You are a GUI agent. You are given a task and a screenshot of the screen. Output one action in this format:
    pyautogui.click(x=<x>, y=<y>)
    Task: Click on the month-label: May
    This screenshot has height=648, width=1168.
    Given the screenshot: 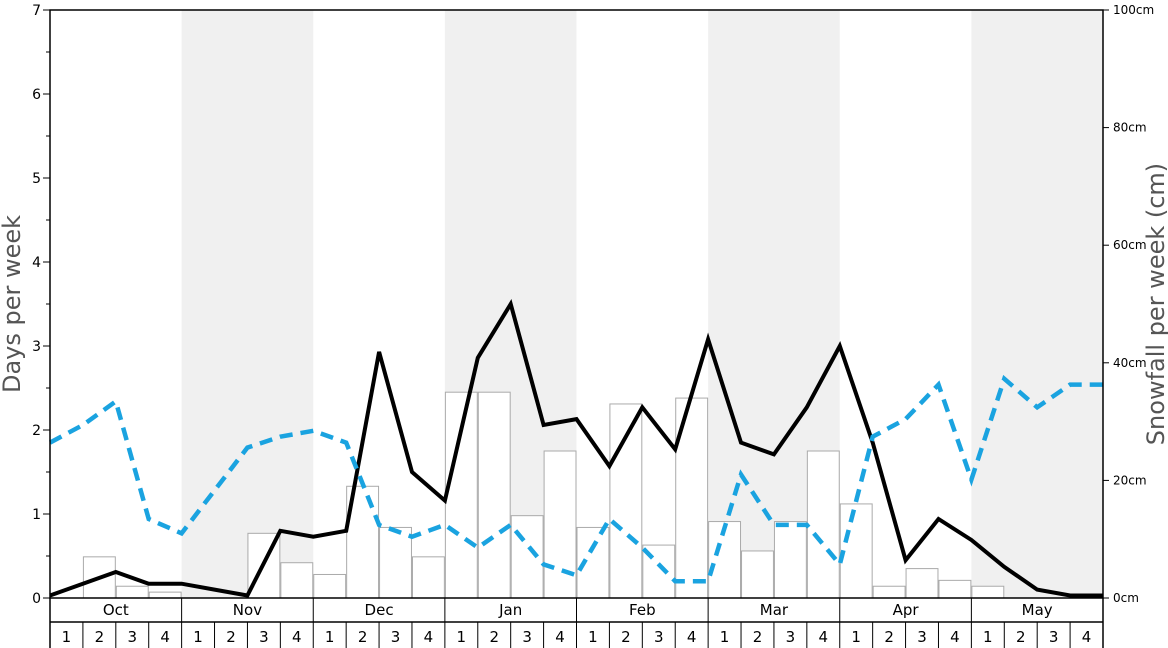 What is the action you would take?
    pyautogui.click(x=1037, y=610)
    